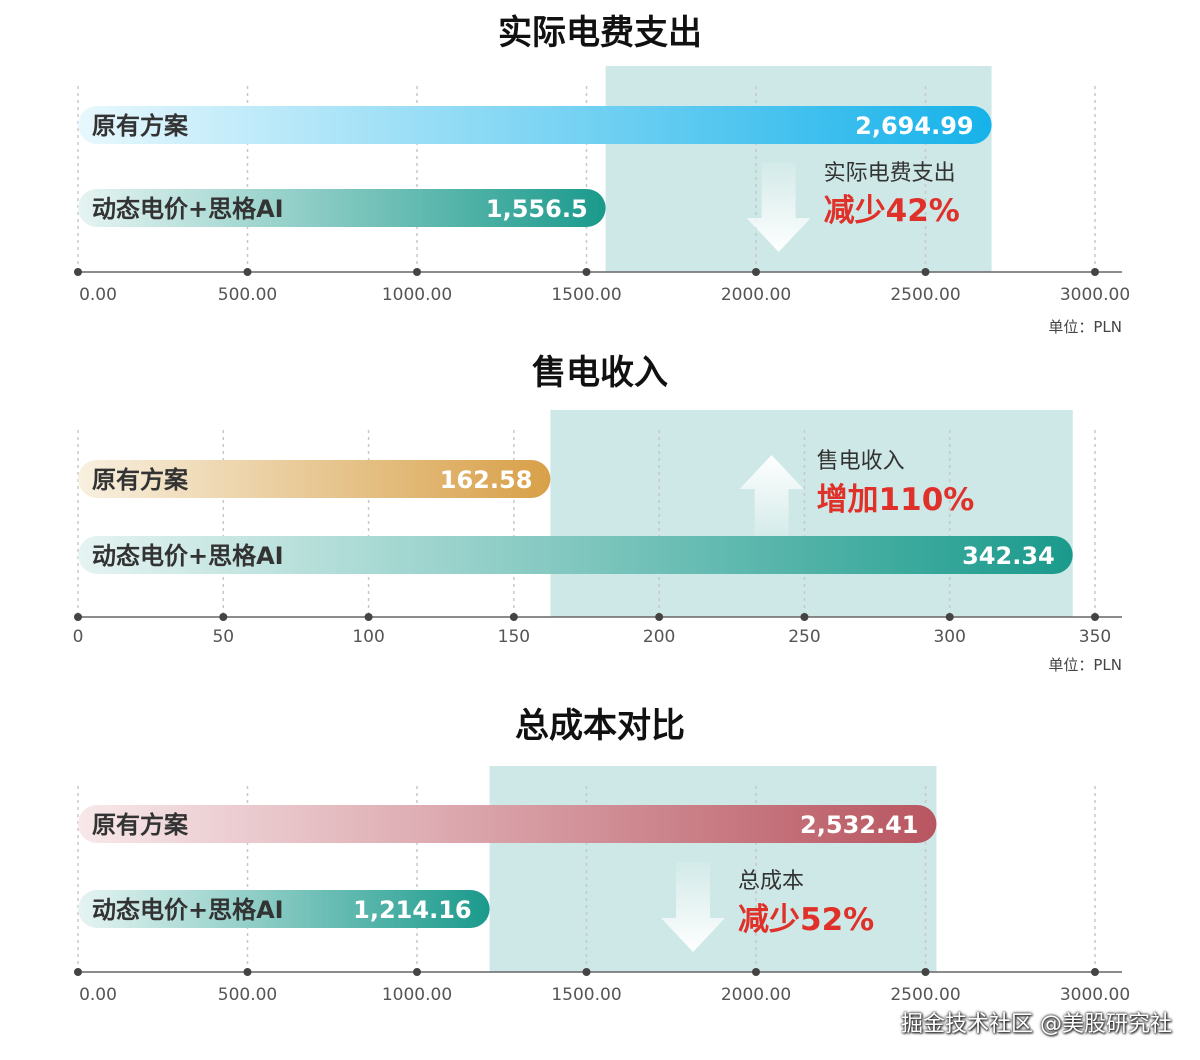 The width and height of the screenshot is (1200, 1060). What do you see at coordinates (659, 637) in the screenshot?
I see `tick-label: 200` at bounding box center [659, 637].